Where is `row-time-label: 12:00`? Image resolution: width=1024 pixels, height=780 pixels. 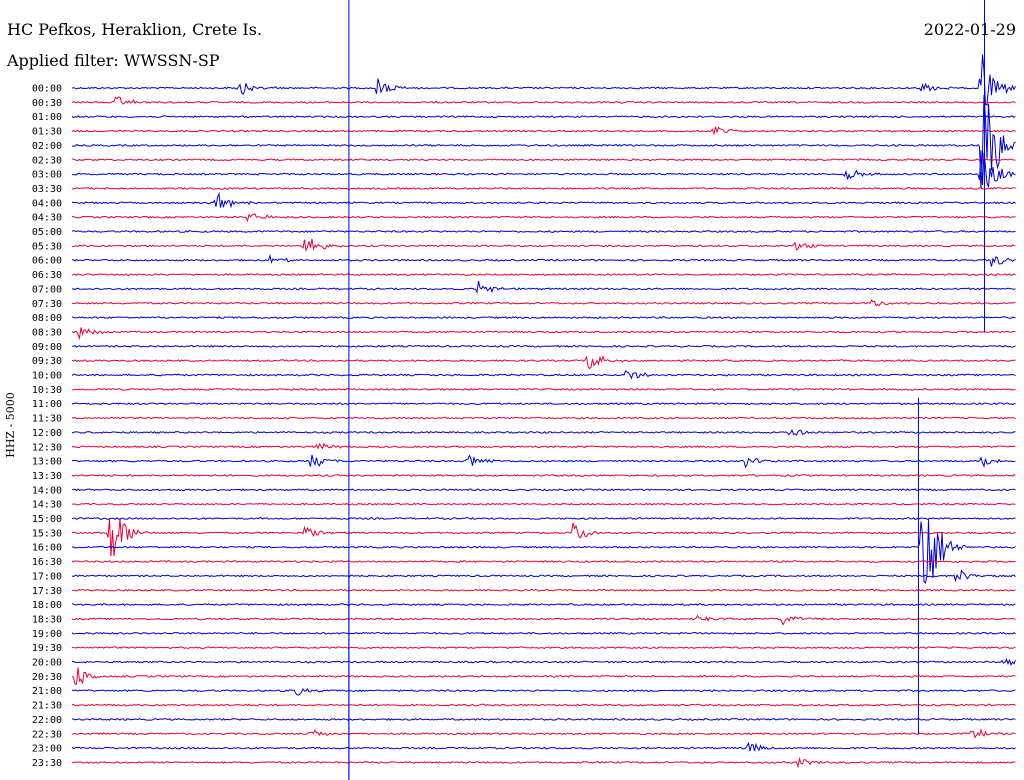
row-time-label: 12:00 is located at coordinates (47, 433).